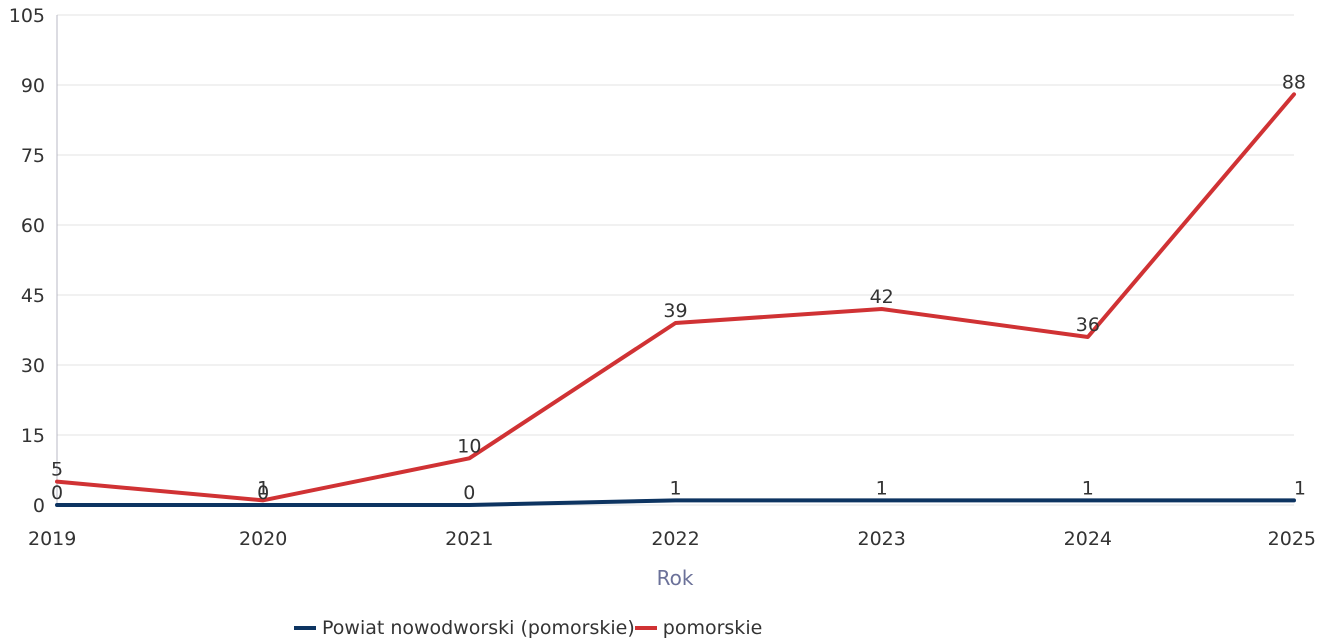 Image resolution: width=1330 pixels, height=644 pixels. Describe the element at coordinates (1300, 488) in the screenshot. I see `data-label-0-6: 1` at that location.